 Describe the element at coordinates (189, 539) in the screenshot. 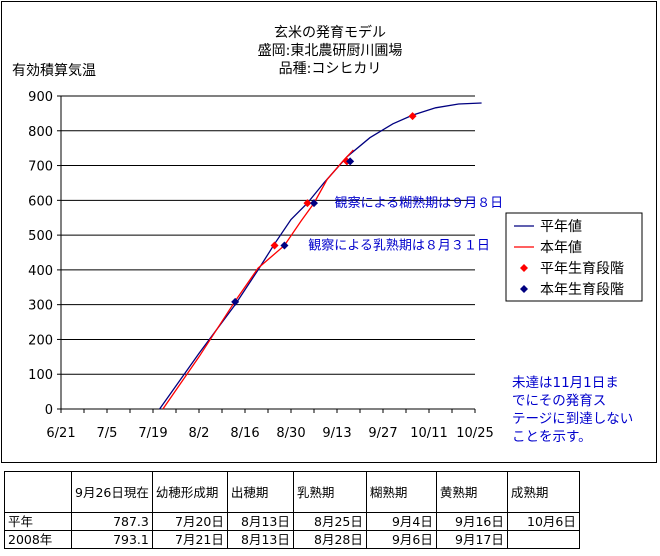

I see `table-cell: 7月21日` at that location.